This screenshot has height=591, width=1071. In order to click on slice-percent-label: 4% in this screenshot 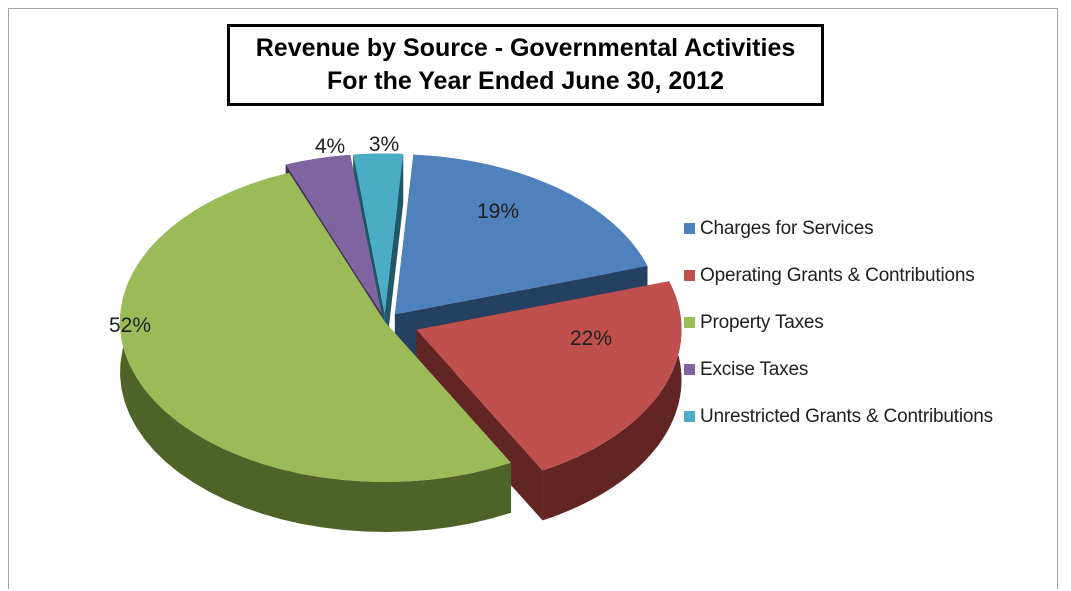, I will do `click(330, 146)`.